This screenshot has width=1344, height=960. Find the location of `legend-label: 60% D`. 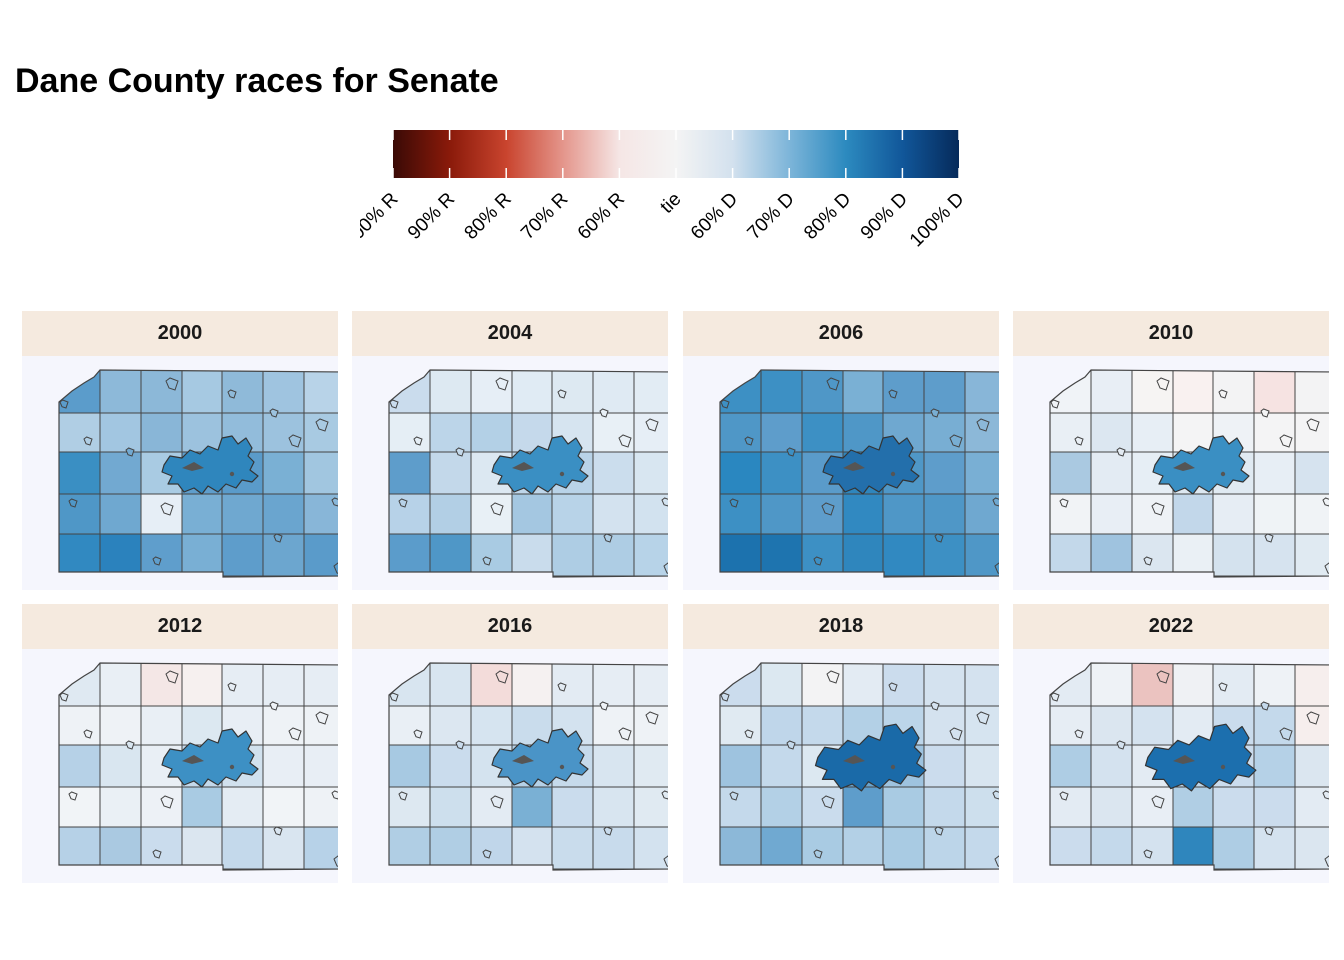

legend-label: 60% D is located at coordinates (714, 216).